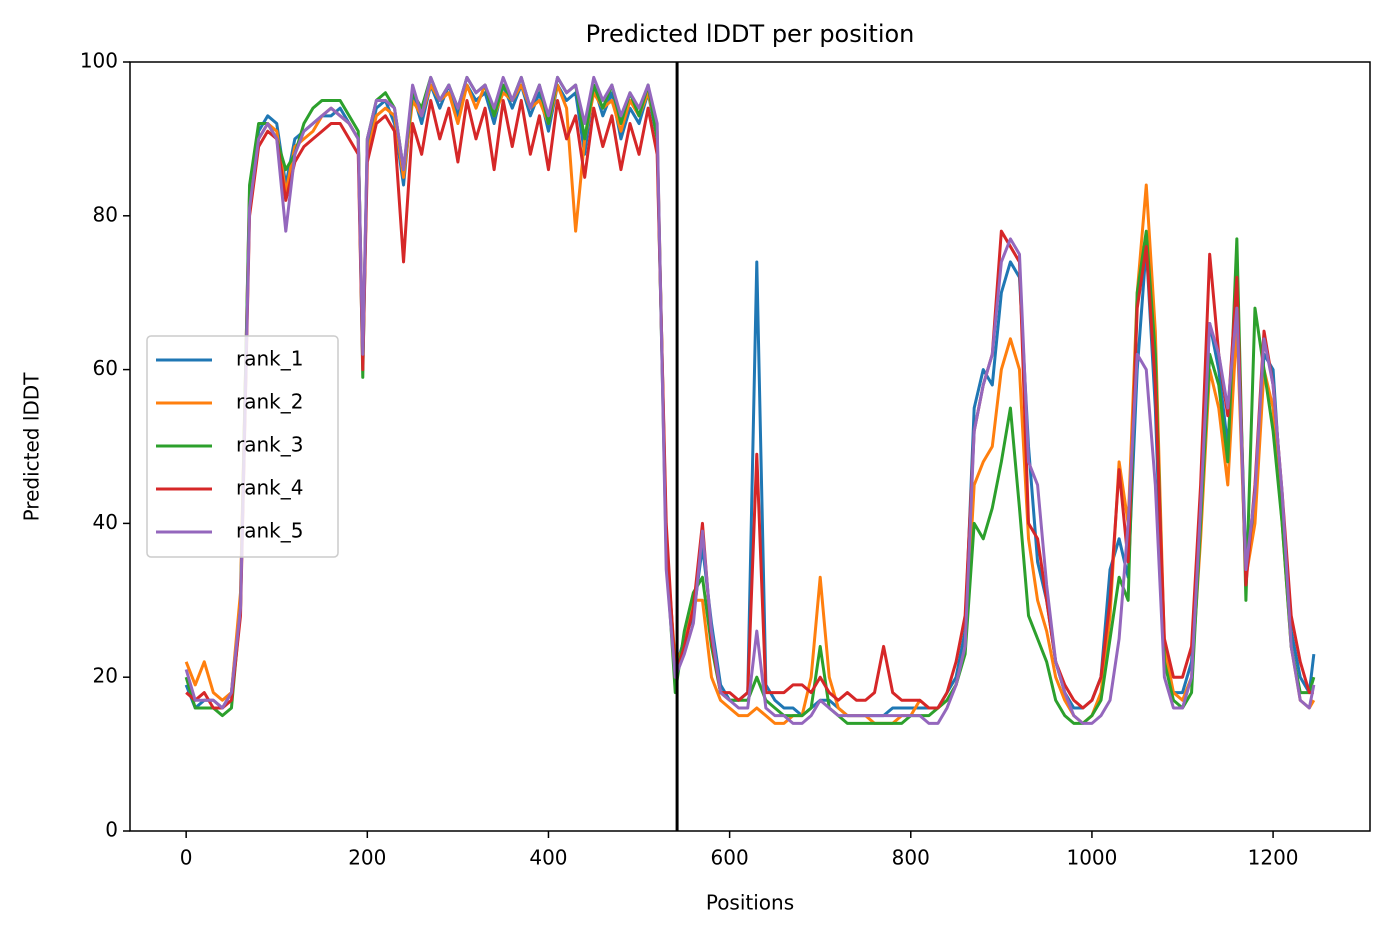 The image size is (1391, 939). Describe the element at coordinates (105, 214) in the screenshot. I see `y-tick-label: 80` at that location.